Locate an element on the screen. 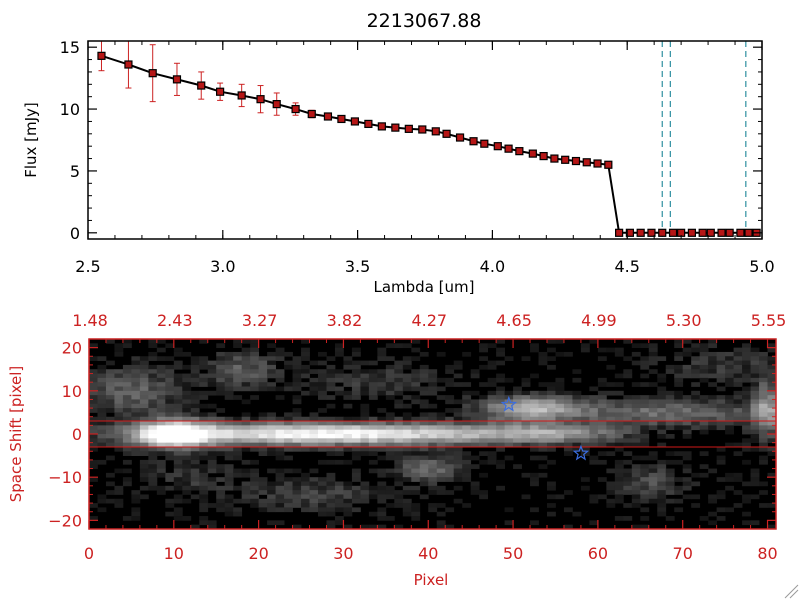 This screenshot has height=604, width=800. spectrum-ytick-label: 0 is located at coordinates (77, 434).